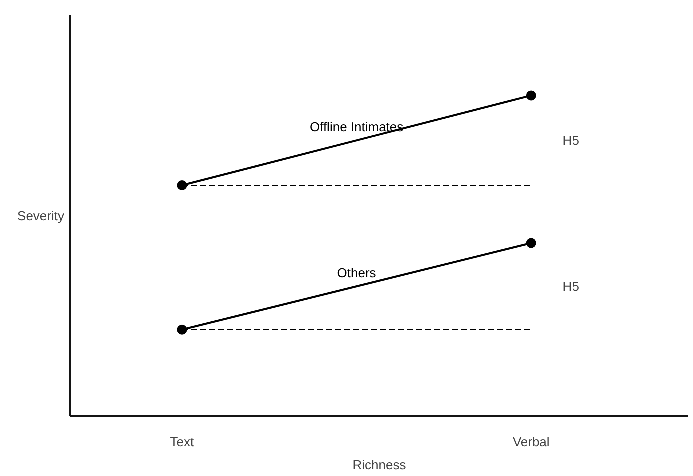  Describe the element at coordinates (531, 442) in the screenshot. I see `x-tick-label: Verbal` at that location.